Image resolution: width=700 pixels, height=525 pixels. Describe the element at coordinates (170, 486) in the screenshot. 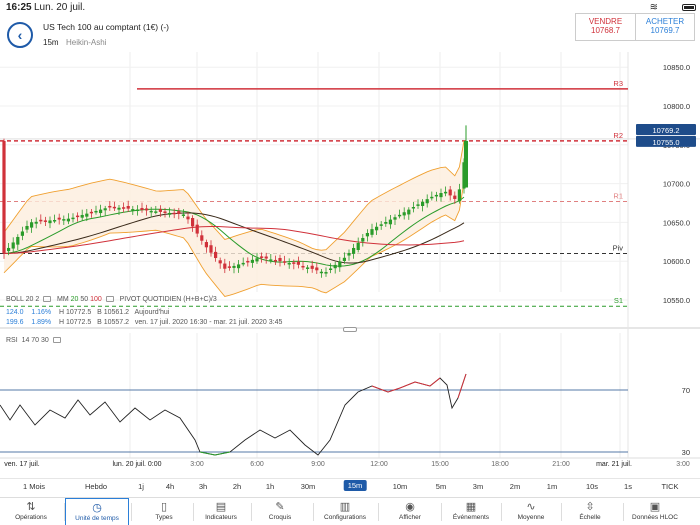

I see `timeframe-option-4h: 4h` at that location.